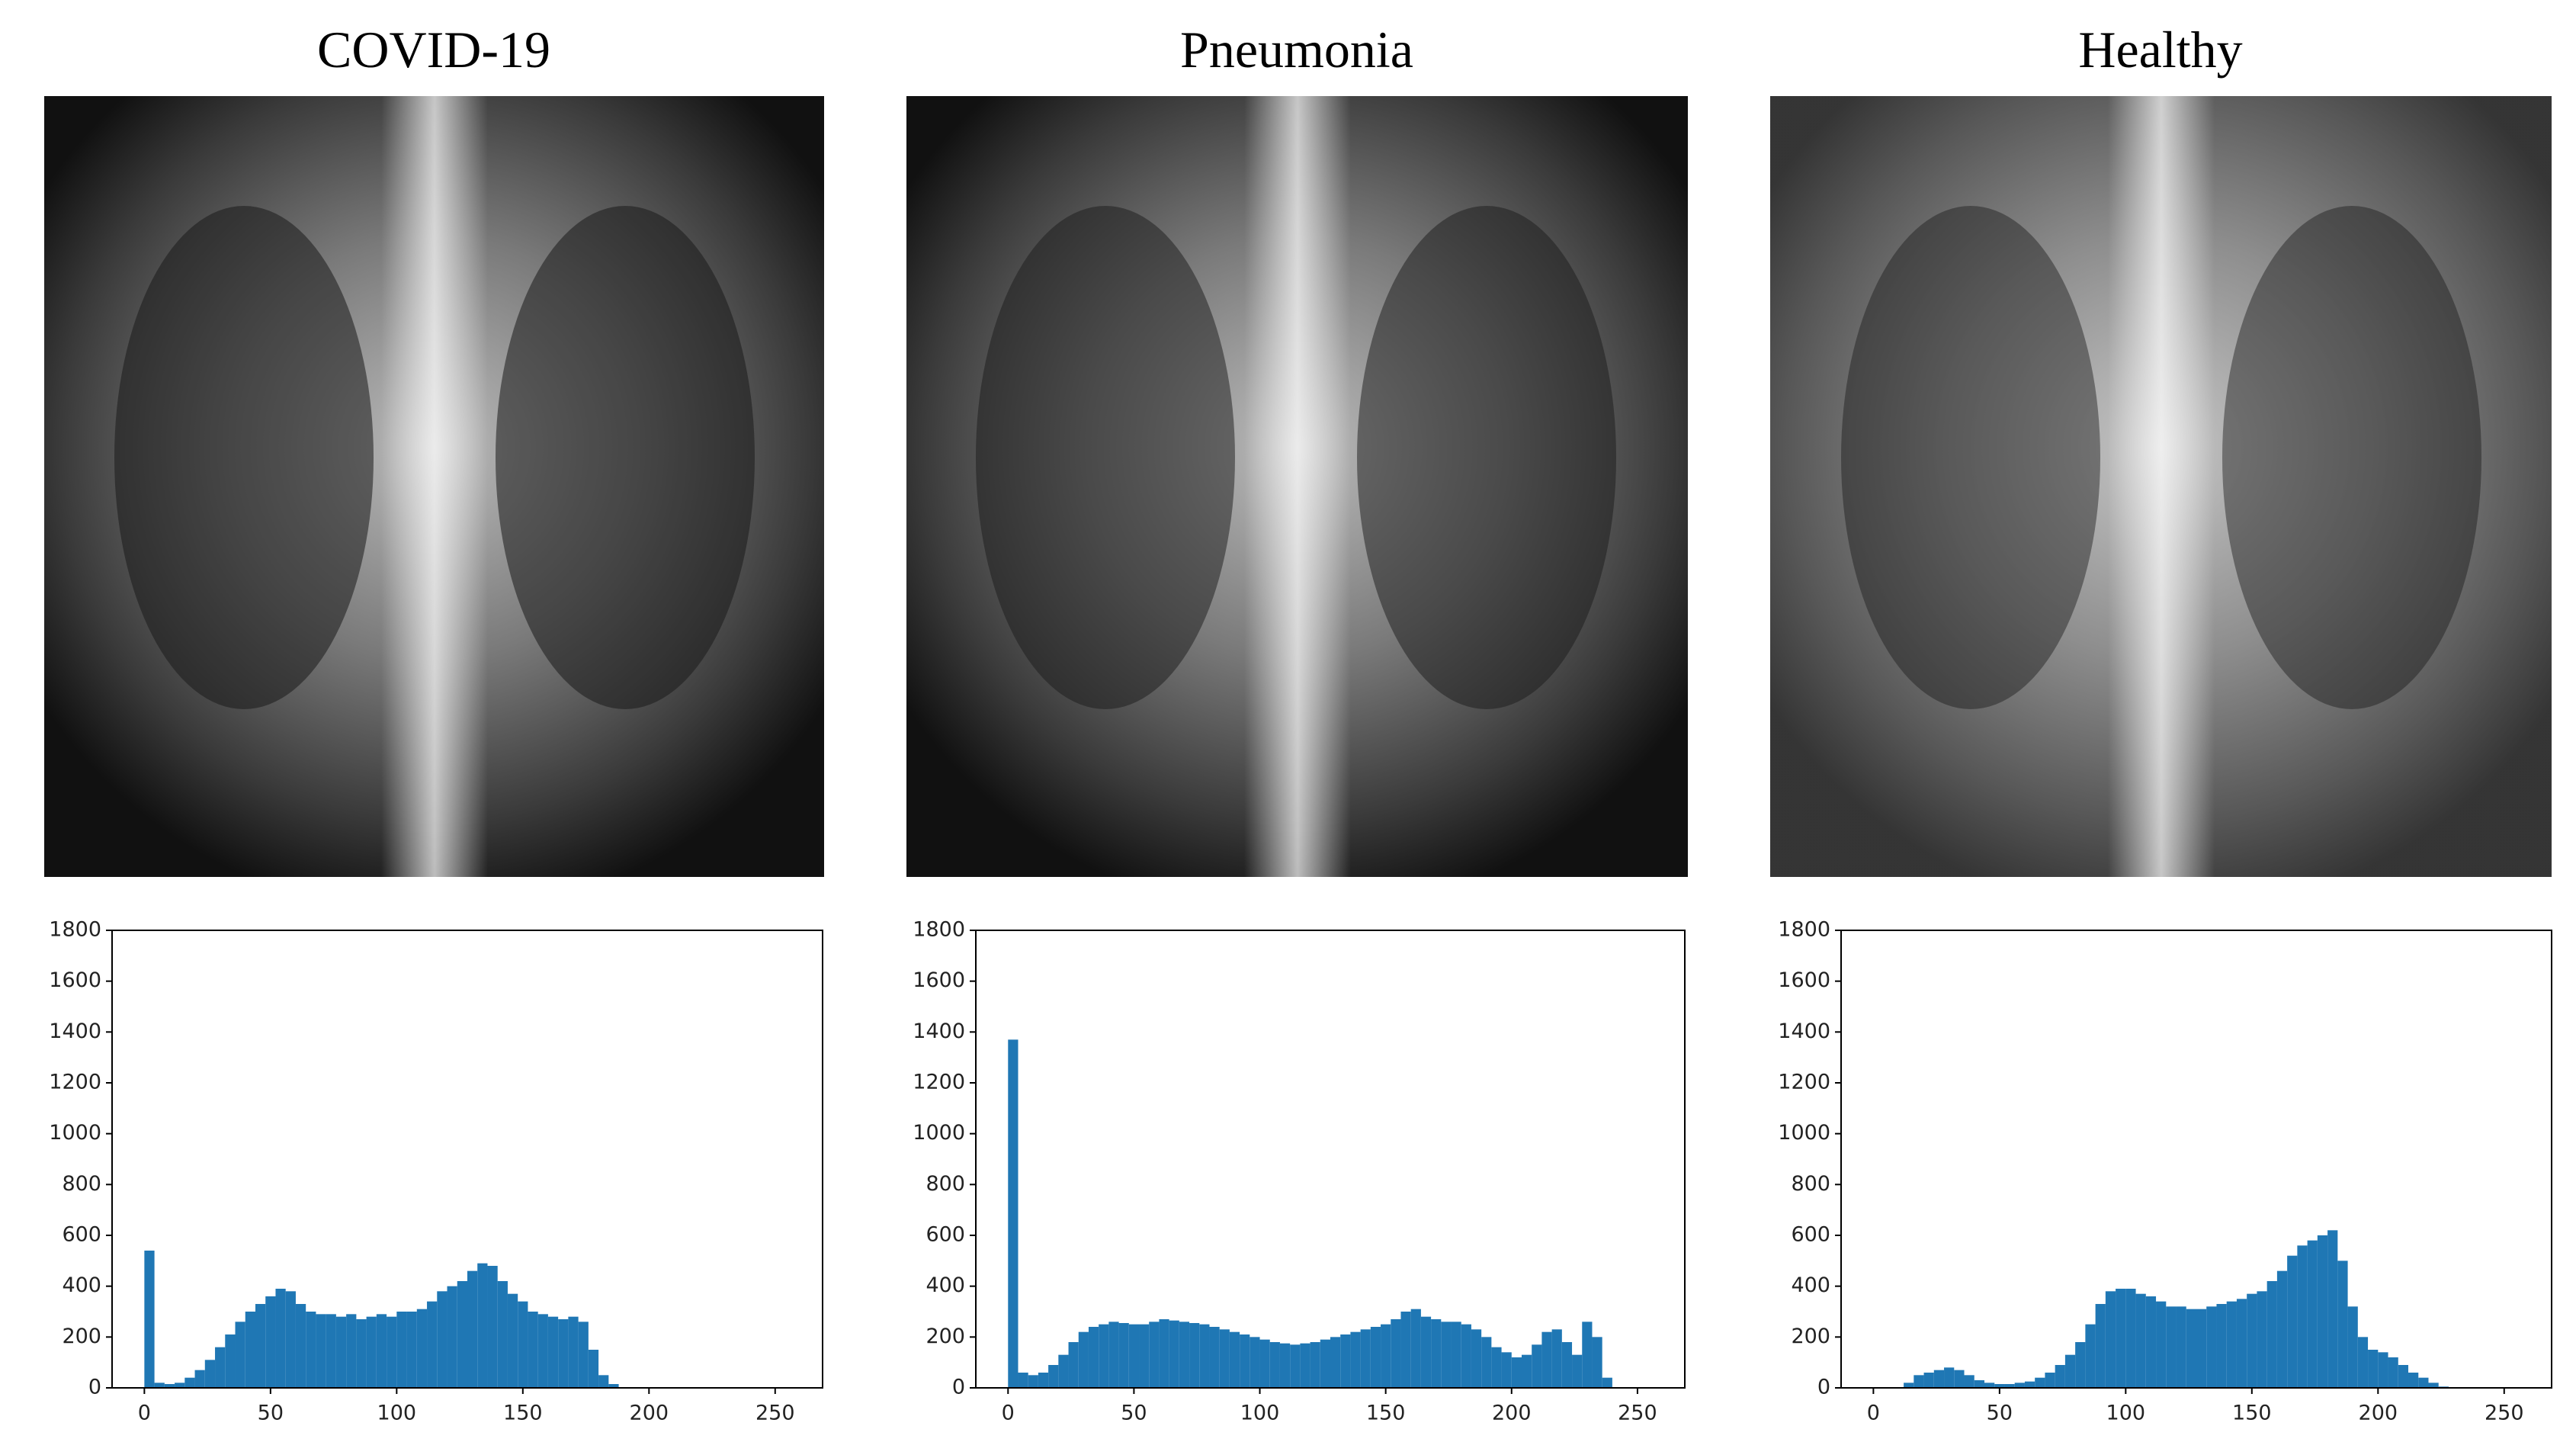 The width and height of the screenshot is (2576, 1442). What do you see at coordinates (397, 1414) in the screenshot?
I see `x-tick-label: 100` at bounding box center [397, 1414].